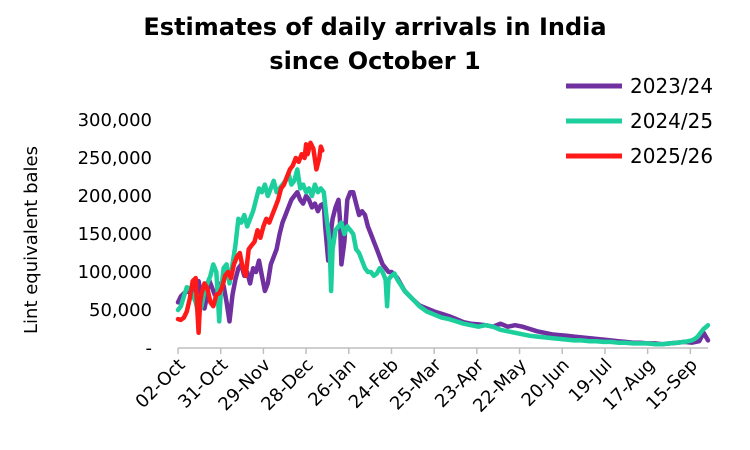  I want to click on y-tick-label: 50,000, so click(120, 310).